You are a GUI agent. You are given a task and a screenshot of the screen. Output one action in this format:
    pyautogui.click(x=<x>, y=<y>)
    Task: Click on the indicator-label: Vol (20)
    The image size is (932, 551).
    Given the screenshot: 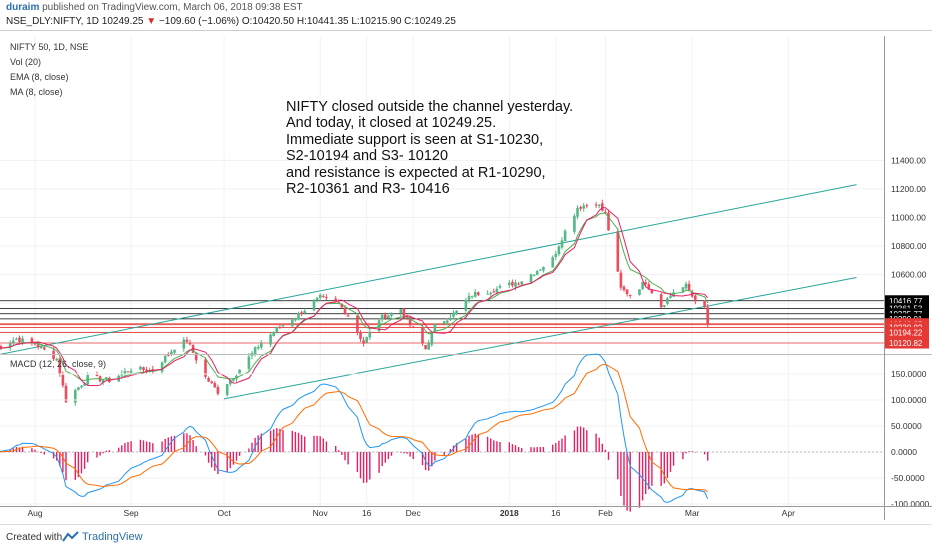 What is the action you would take?
    pyautogui.click(x=26, y=62)
    